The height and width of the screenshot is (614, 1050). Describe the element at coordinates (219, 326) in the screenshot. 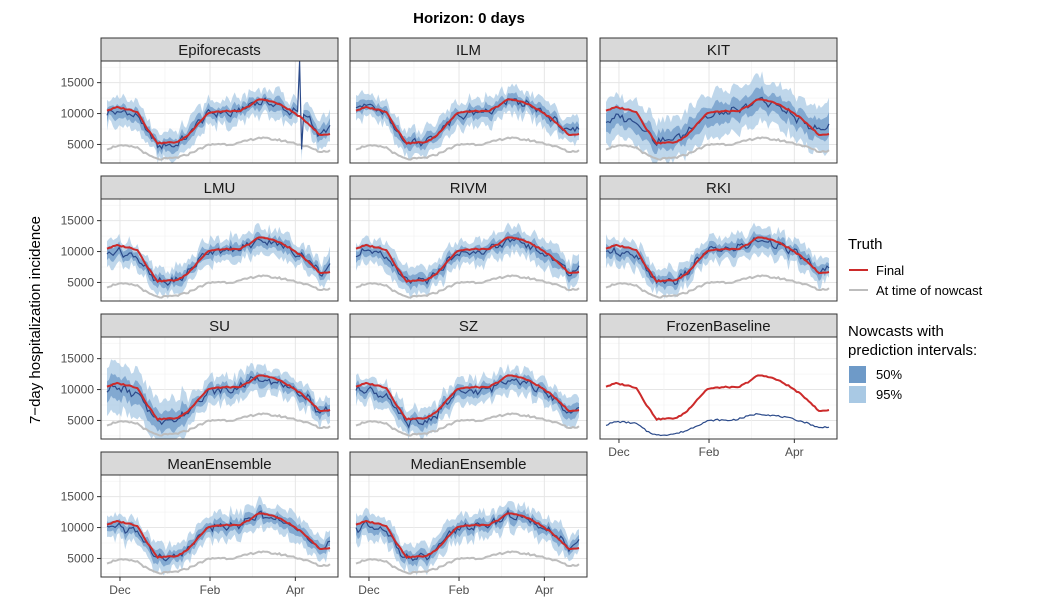

I see `panel-title: SU` at that location.